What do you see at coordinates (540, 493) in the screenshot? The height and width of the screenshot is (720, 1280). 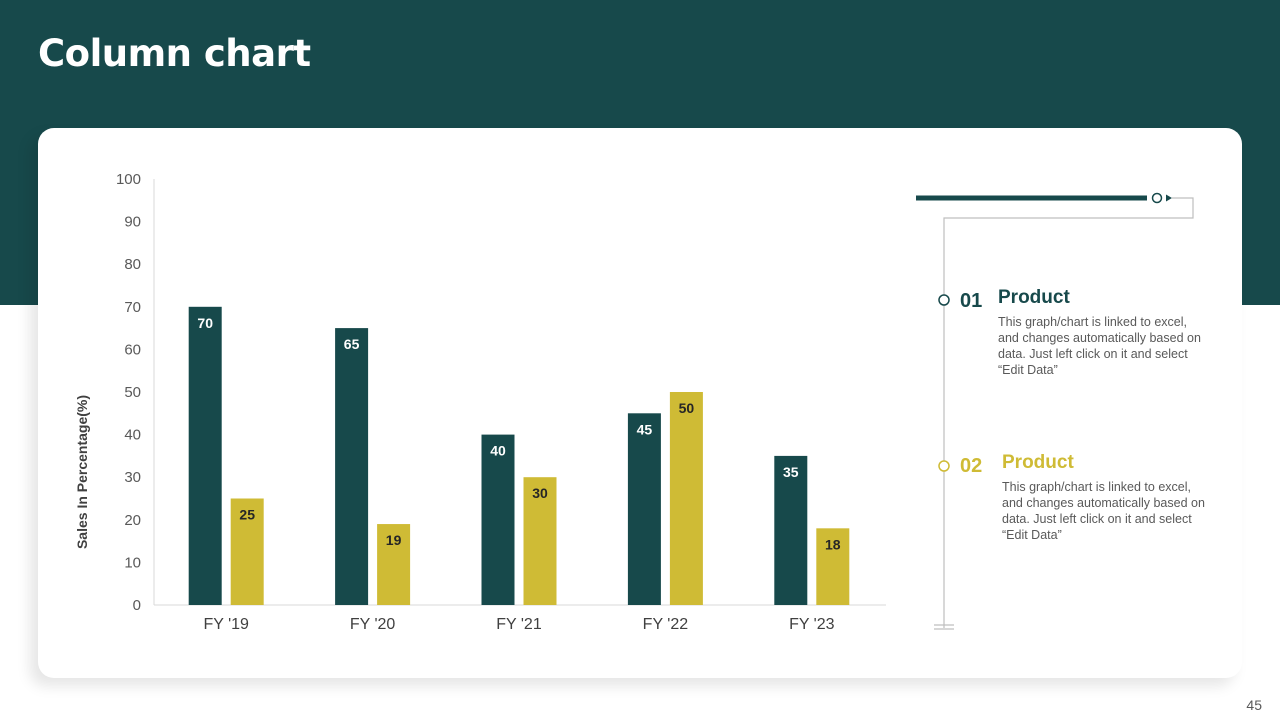 I see `data-label: 30` at bounding box center [540, 493].